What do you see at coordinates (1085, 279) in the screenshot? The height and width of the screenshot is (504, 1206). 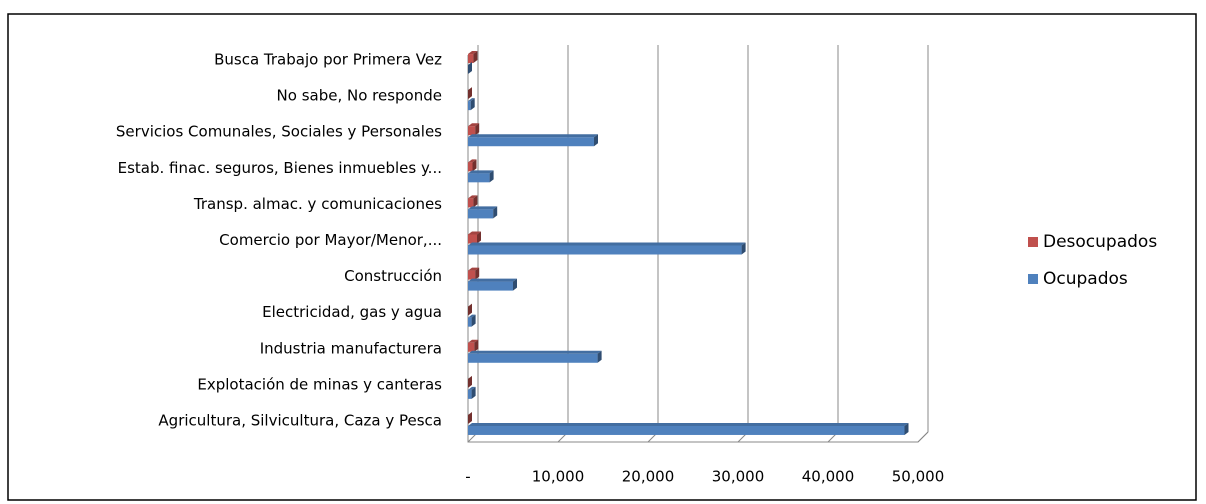 I see `legend-label: Ocupados` at bounding box center [1085, 279].